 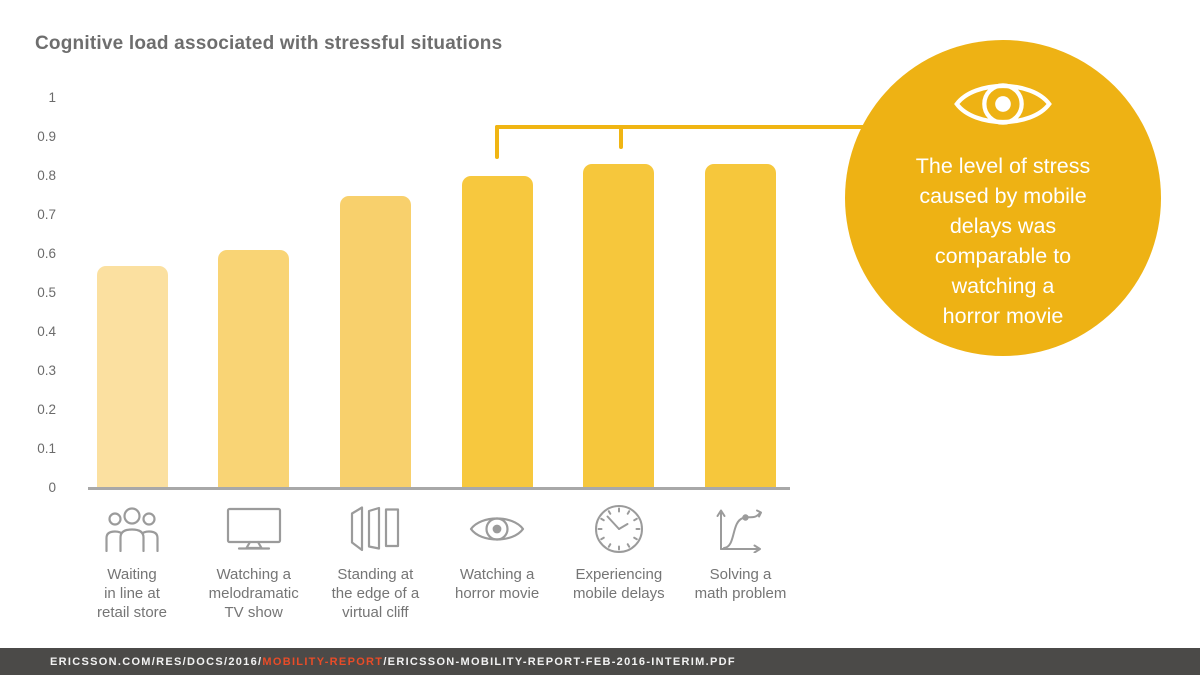 I want to click on category-4: Experiencing mobile delays, so click(x=619, y=552).